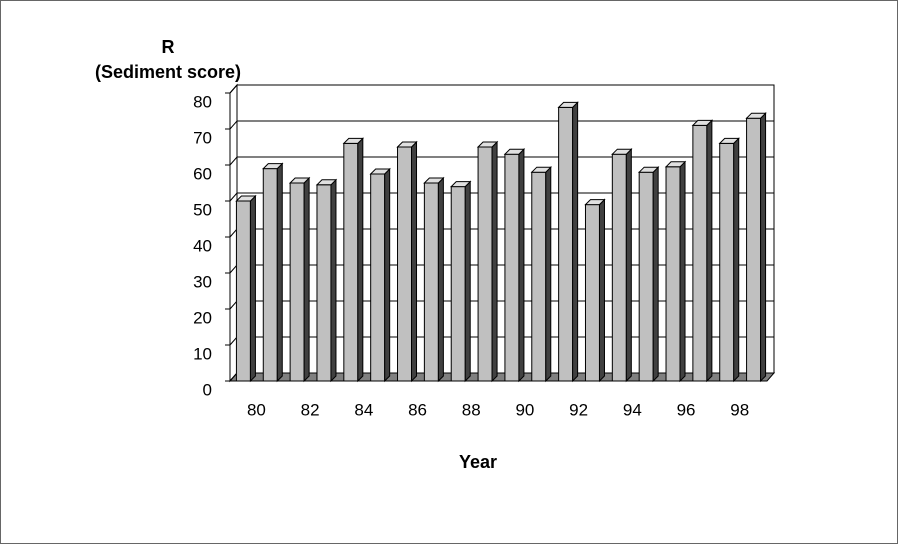 This screenshot has height=544, width=898. Describe the element at coordinates (202, 209) in the screenshot. I see `y-tick-label: 50` at that location.